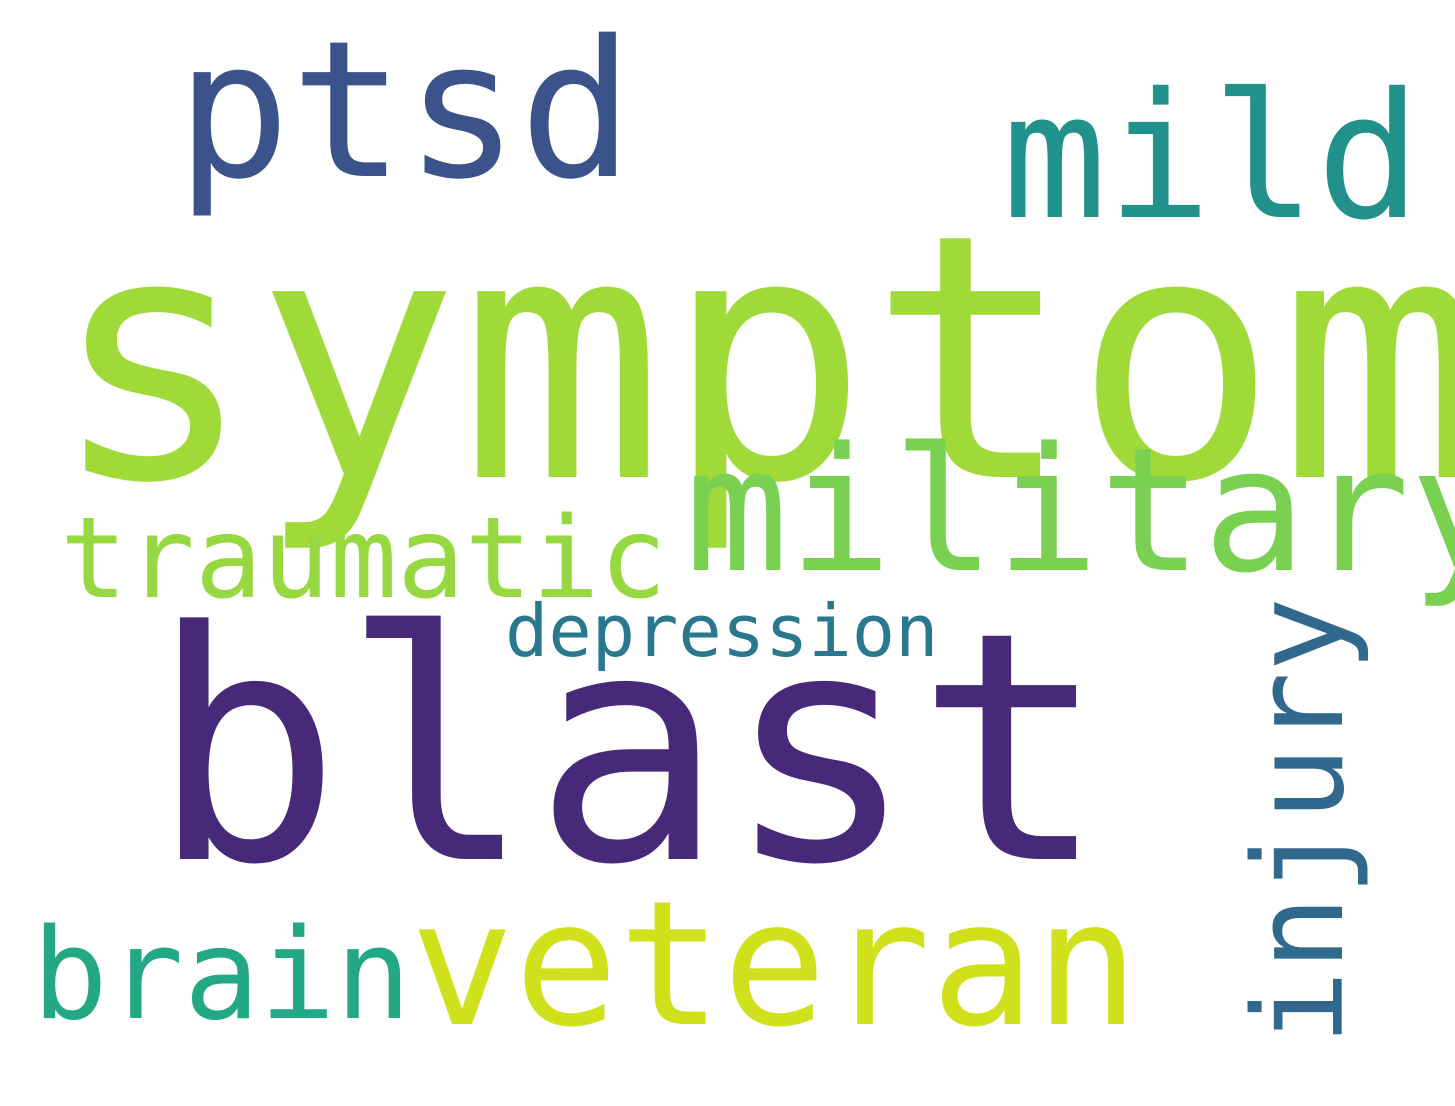 The image size is (1455, 1106). I want to click on word-depression: depression, so click(722, 631).